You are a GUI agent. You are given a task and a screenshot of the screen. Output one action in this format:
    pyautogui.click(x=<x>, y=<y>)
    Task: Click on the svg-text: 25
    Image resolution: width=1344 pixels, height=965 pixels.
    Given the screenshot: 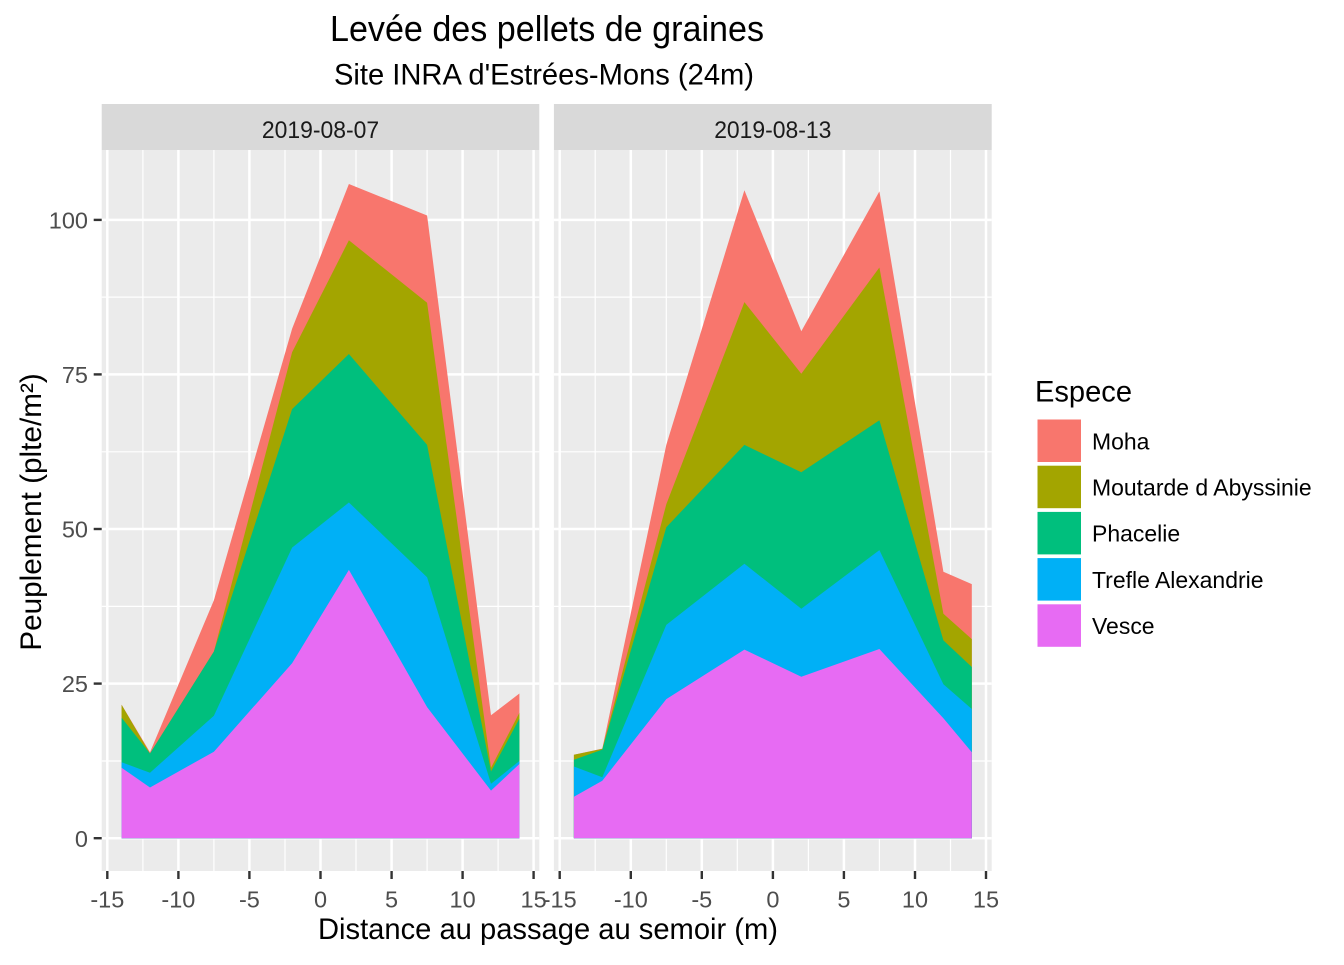 What is the action you would take?
    pyautogui.click(x=75, y=684)
    